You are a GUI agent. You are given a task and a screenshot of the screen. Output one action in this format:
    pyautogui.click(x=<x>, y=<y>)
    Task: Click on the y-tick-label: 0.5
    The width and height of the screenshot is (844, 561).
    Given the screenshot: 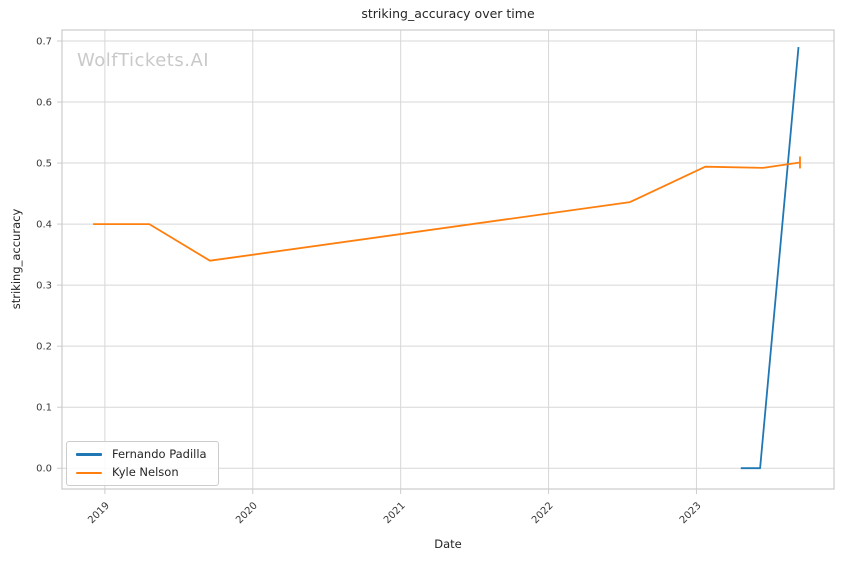 What is the action you would take?
    pyautogui.click(x=44, y=164)
    